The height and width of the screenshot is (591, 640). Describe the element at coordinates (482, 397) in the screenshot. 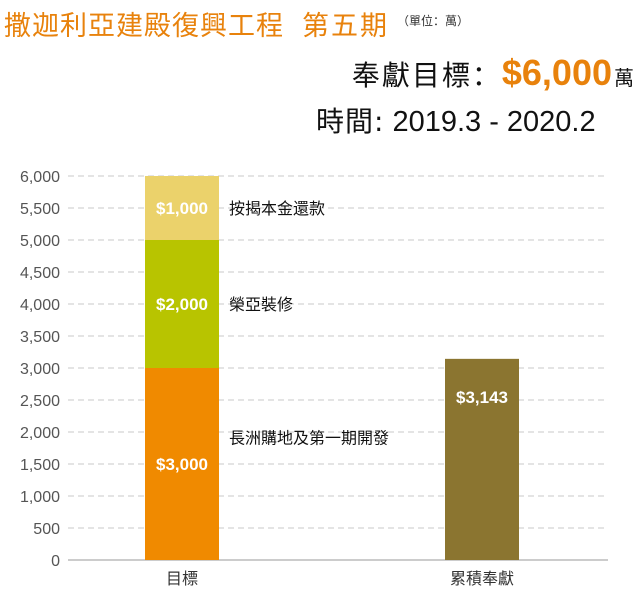

I see `bar-value-label: $3,143` at that location.